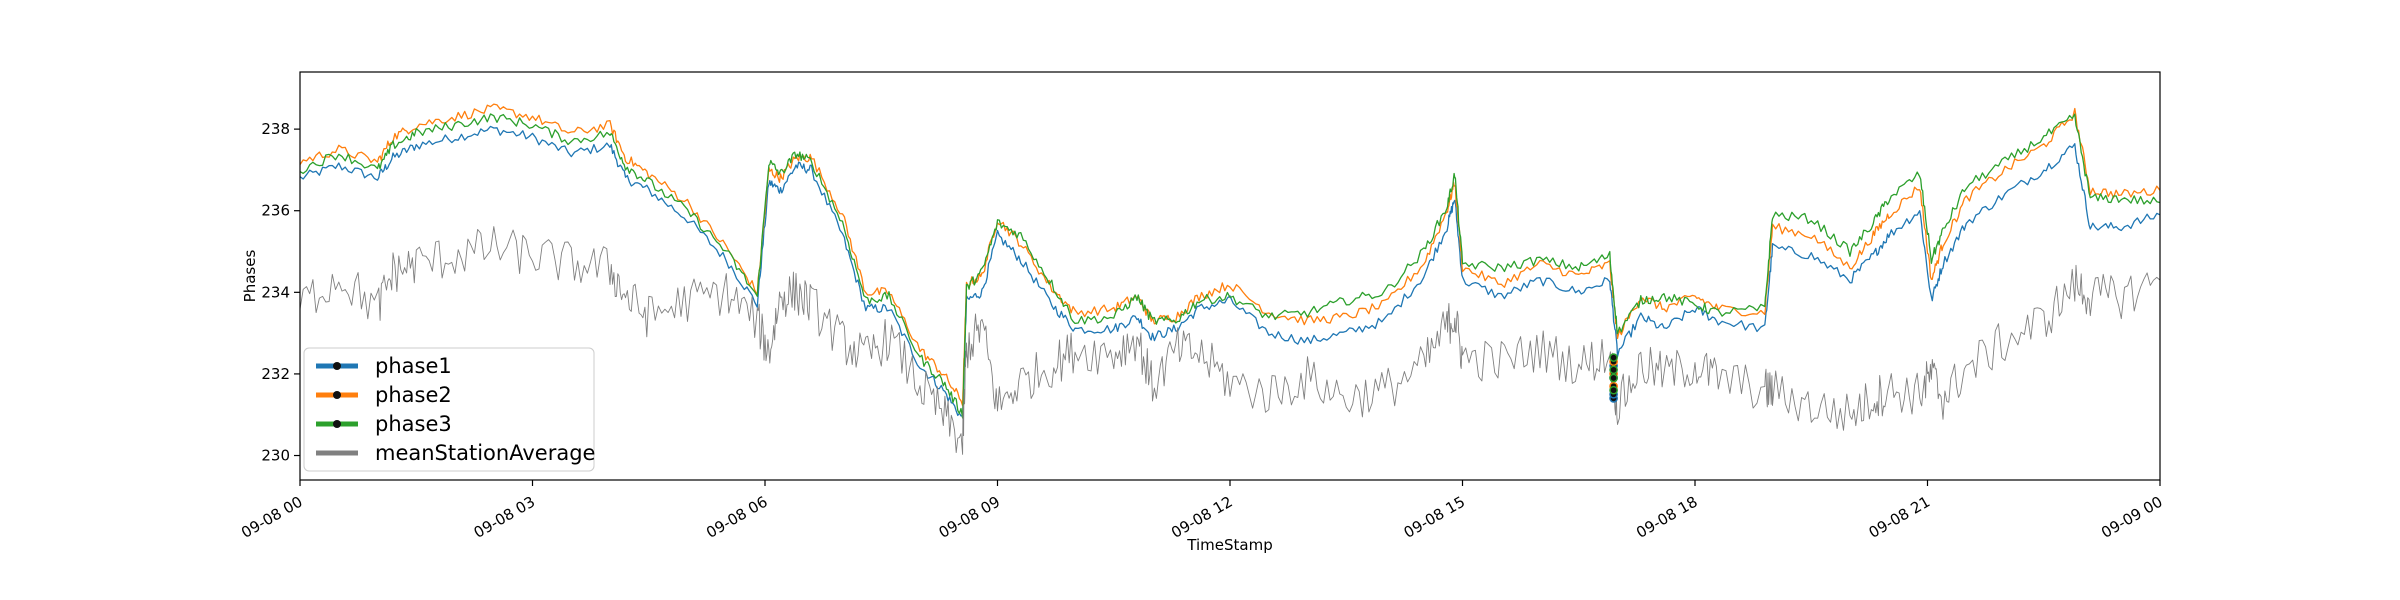 The width and height of the screenshot is (2400, 600). What do you see at coordinates (1434, 517) in the screenshot?
I see `x-tick-label: 09-08 15` at bounding box center [1434, 517].